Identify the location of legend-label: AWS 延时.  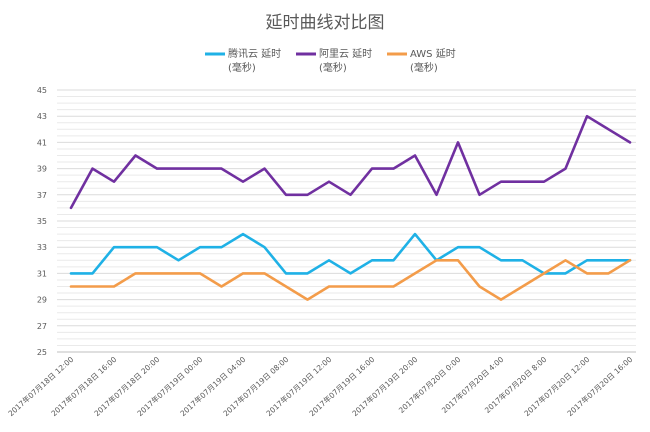
(433, 54).